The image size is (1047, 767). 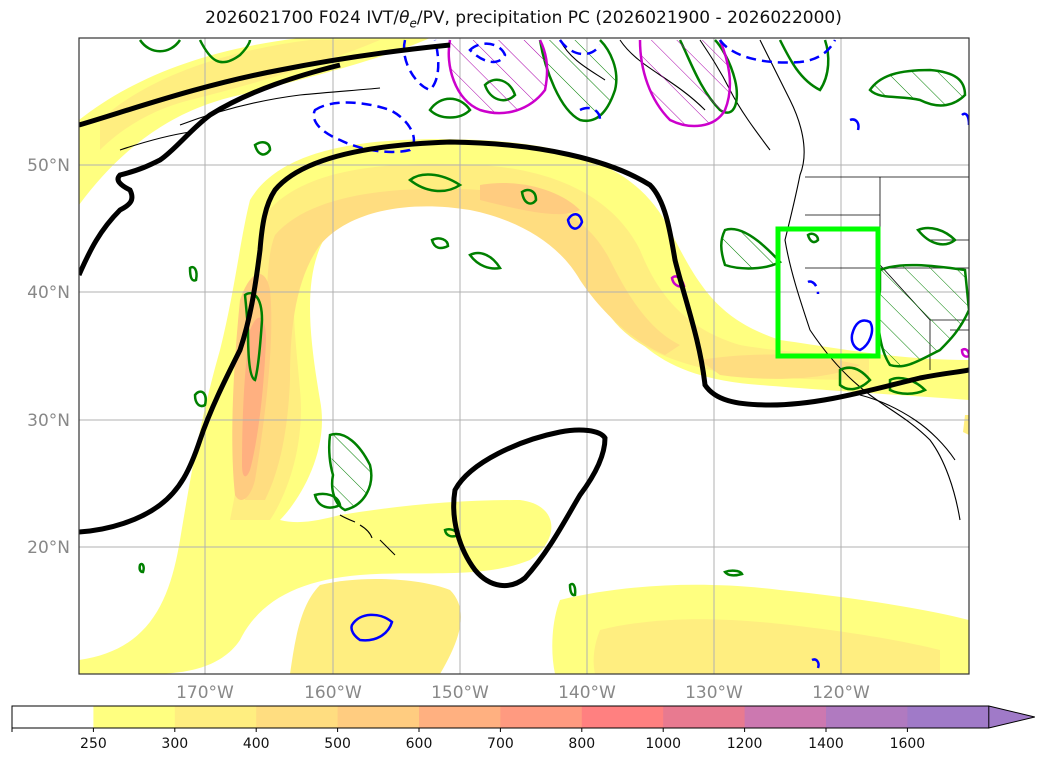 I want to click on colorbar-tick-label: 500, so click(x=337, y=744).